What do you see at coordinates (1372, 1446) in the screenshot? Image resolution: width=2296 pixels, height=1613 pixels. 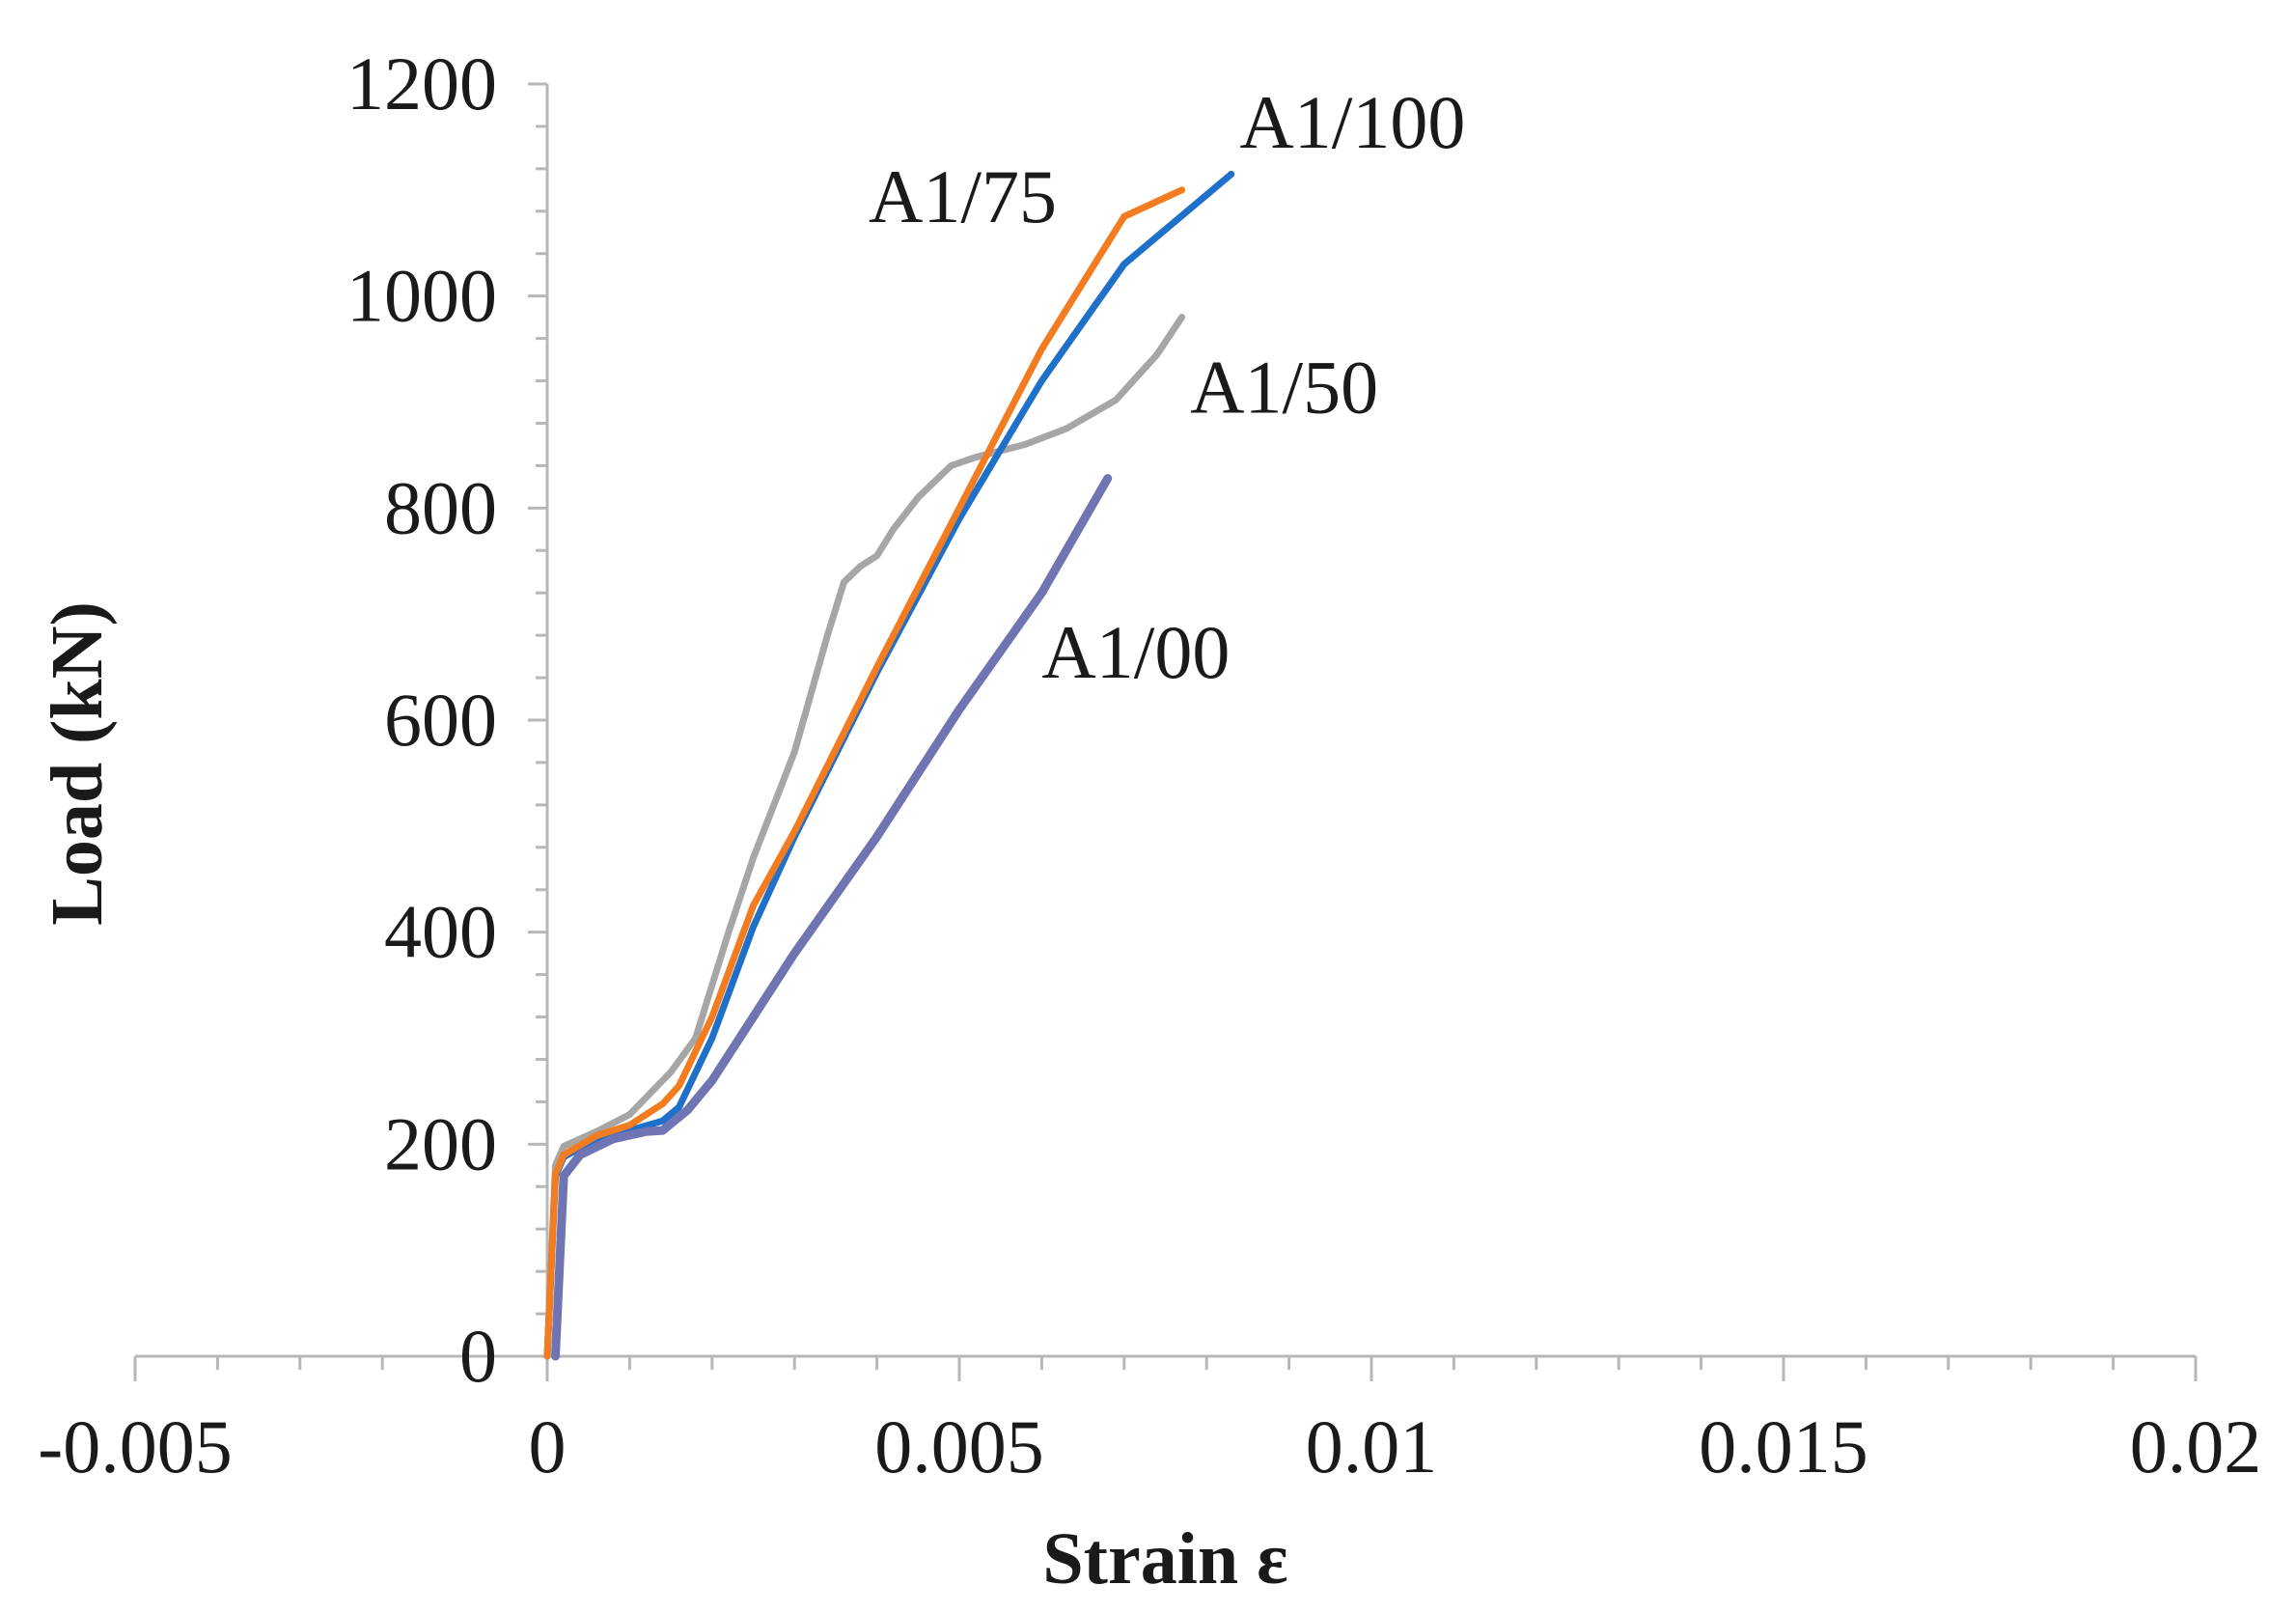 I see `x-tick-label: 0.01` at bounding box center [1372, 1446].